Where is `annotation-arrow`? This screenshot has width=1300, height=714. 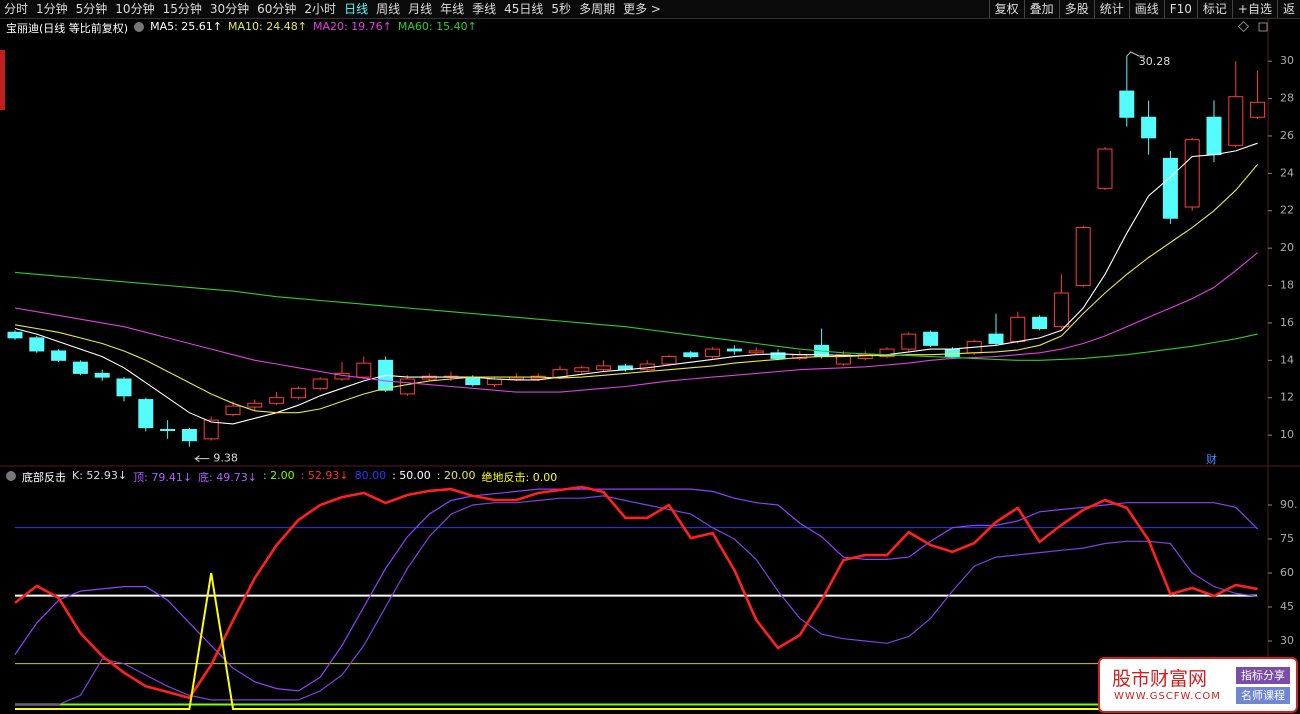
annotation-arrow is located at coordinates (1135, 54).